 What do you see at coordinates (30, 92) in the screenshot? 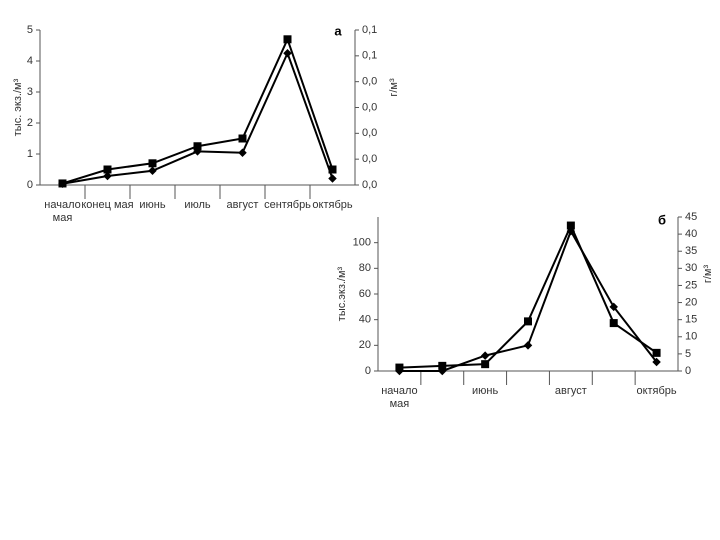
I see `y-tick-label: 3` at bounding box center [30, 92].